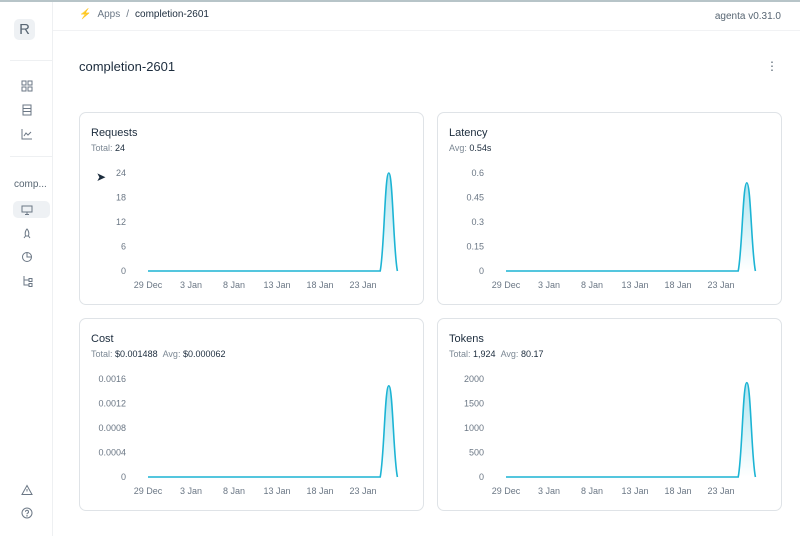 The image size is (800, 536). What do you see at coordinates (27, 110) in the screenshot?
I see `table-icon` at bounding box center [27, 110].